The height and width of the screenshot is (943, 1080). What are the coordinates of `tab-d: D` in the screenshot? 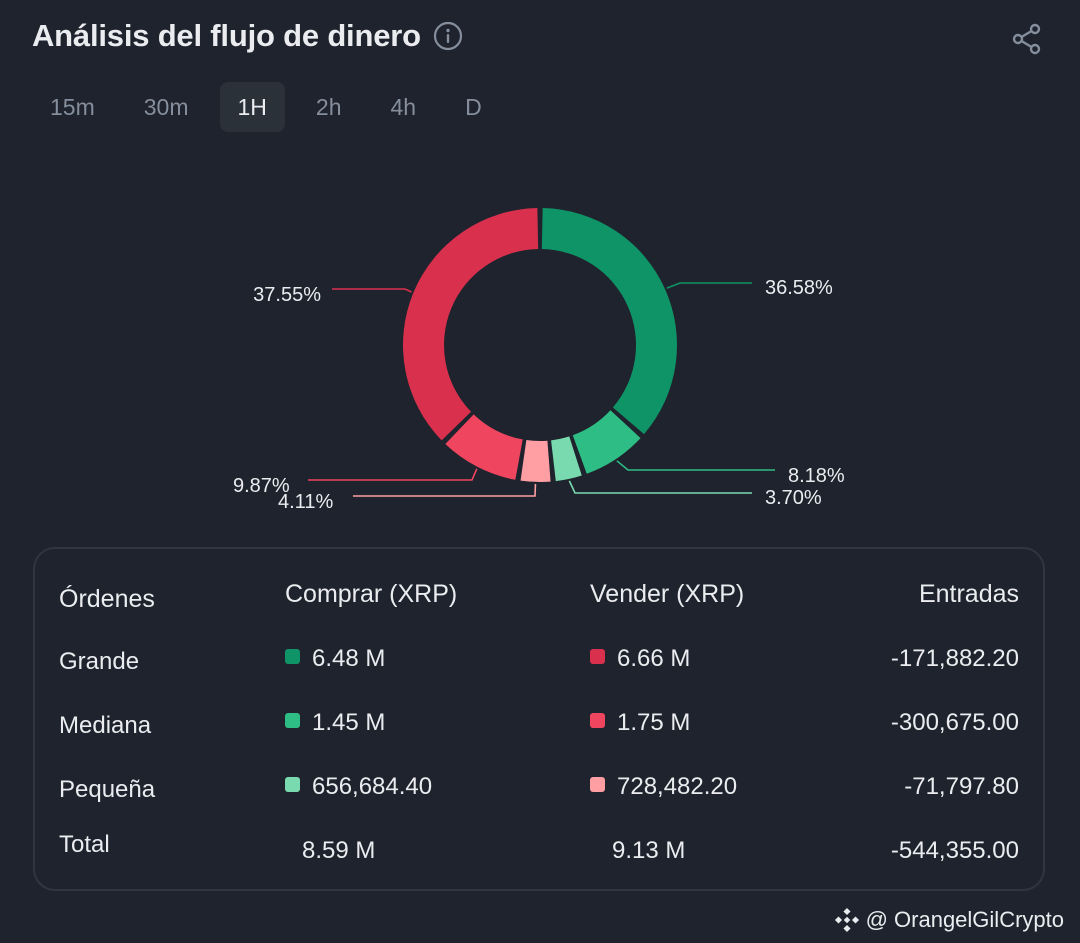 It's located at (473, 107).